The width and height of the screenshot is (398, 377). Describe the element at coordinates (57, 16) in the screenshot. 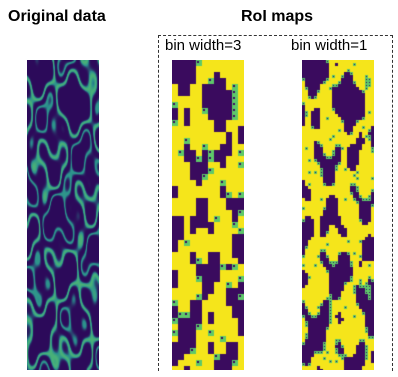

I see `original-data-heading: Original data` at that location.